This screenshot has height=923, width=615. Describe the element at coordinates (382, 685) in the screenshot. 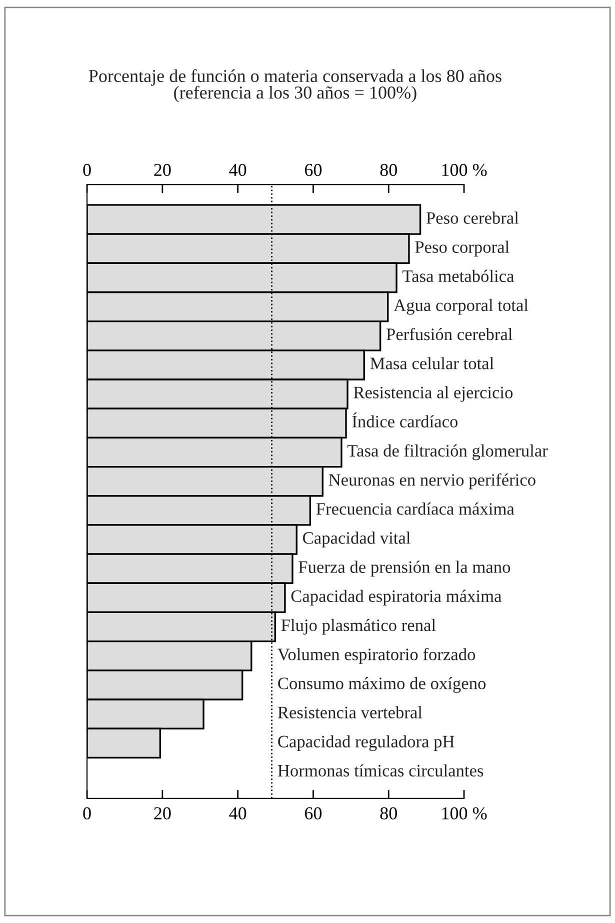

I see `y-tick-label: Consumo máximo de oxígeno` at that location.